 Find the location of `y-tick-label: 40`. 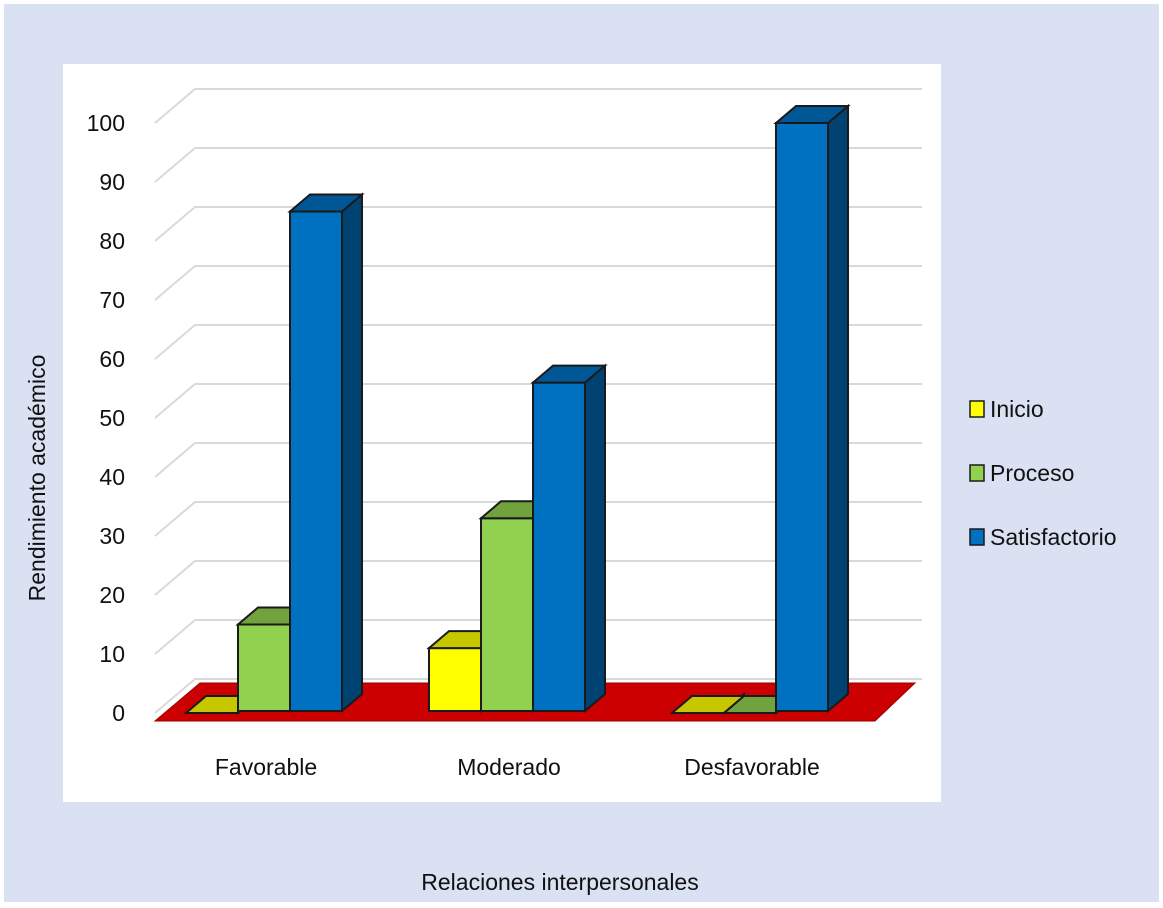

y-tick-label: 40 is located at coordinates (112, 477).